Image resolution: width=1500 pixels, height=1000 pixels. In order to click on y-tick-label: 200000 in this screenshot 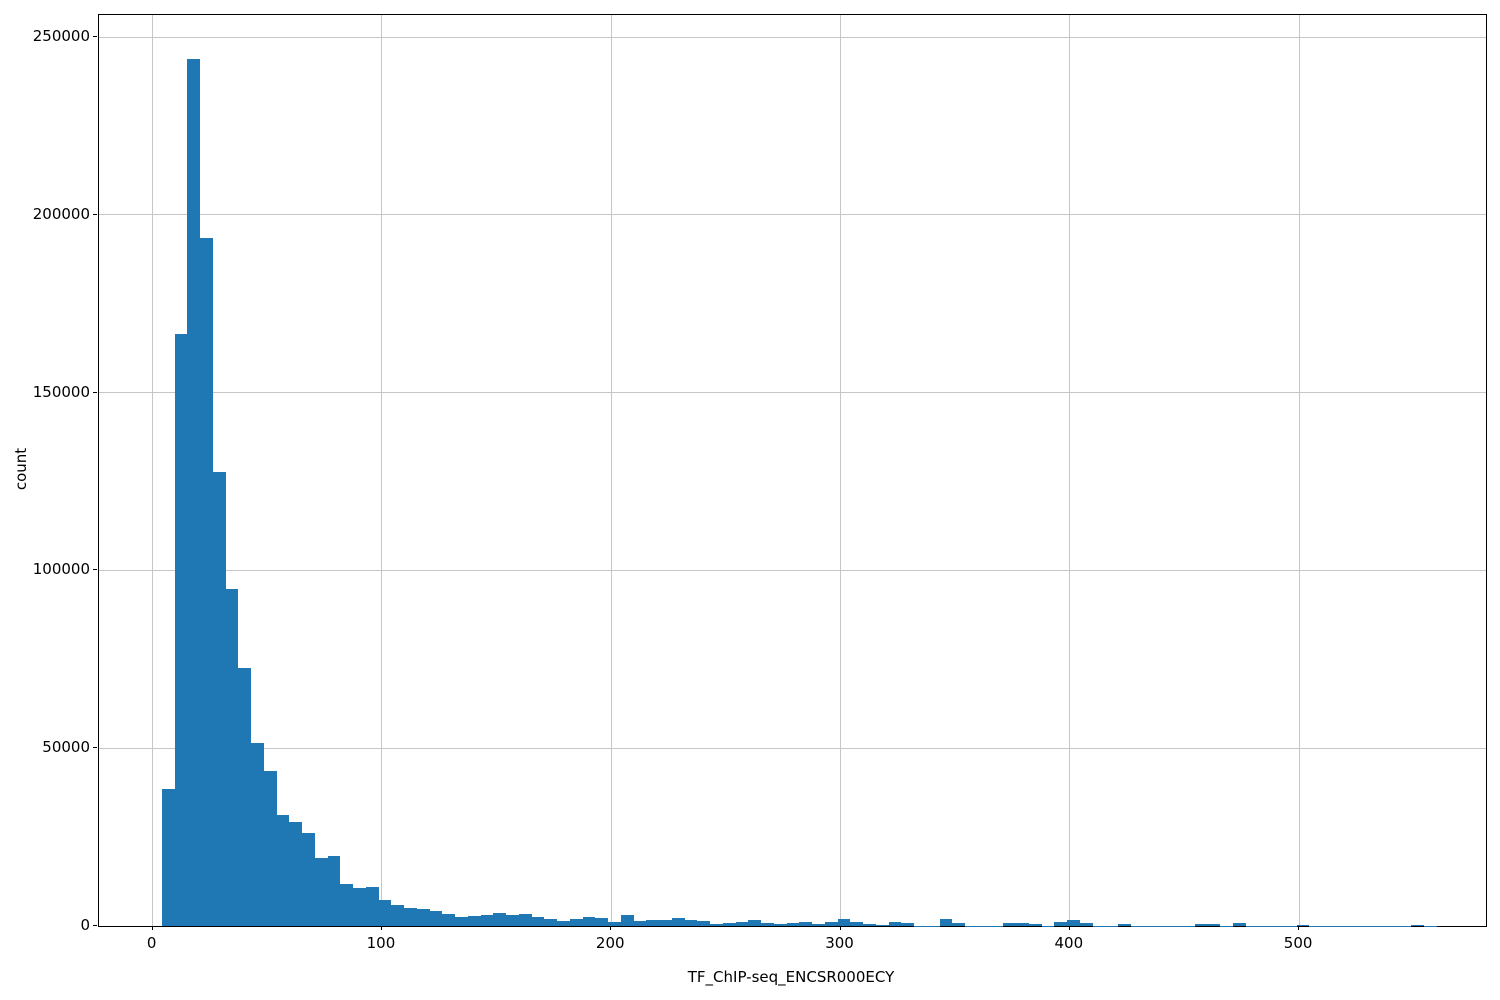, I will do `click(61, 213)`.